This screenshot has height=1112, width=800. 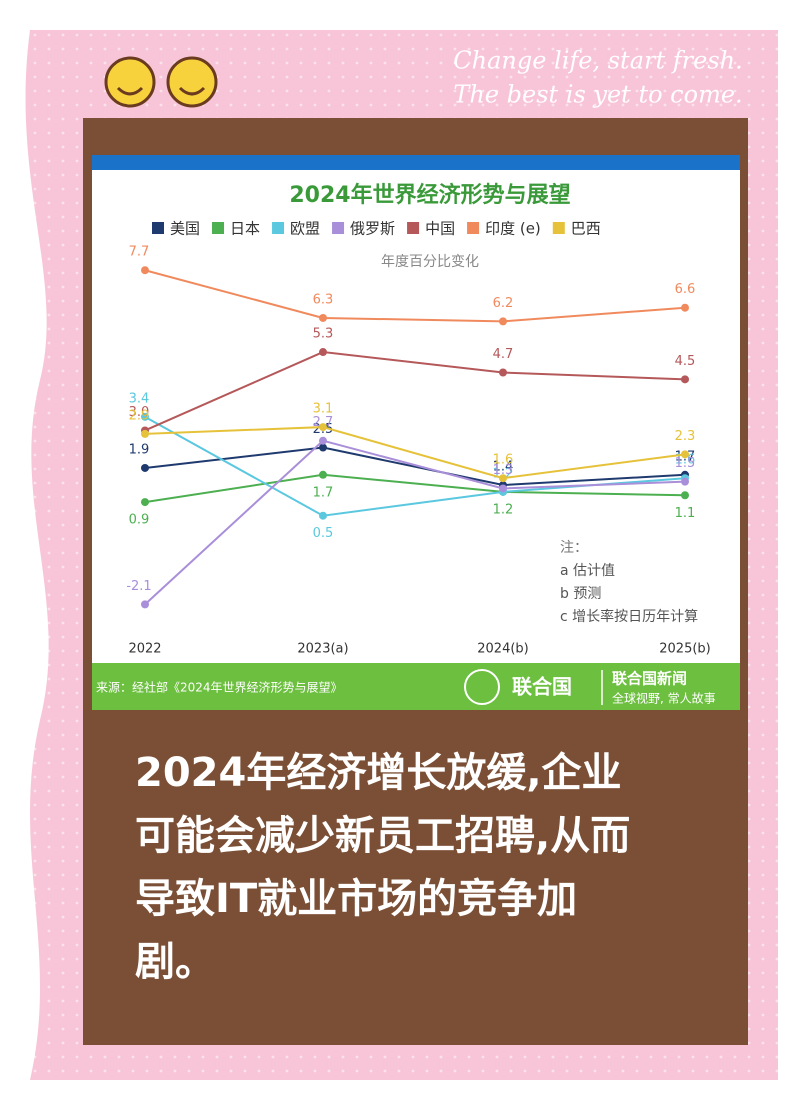 I want to click on caption-line: 2024年经济增长放缓,企业, so click(x=378, y=773).